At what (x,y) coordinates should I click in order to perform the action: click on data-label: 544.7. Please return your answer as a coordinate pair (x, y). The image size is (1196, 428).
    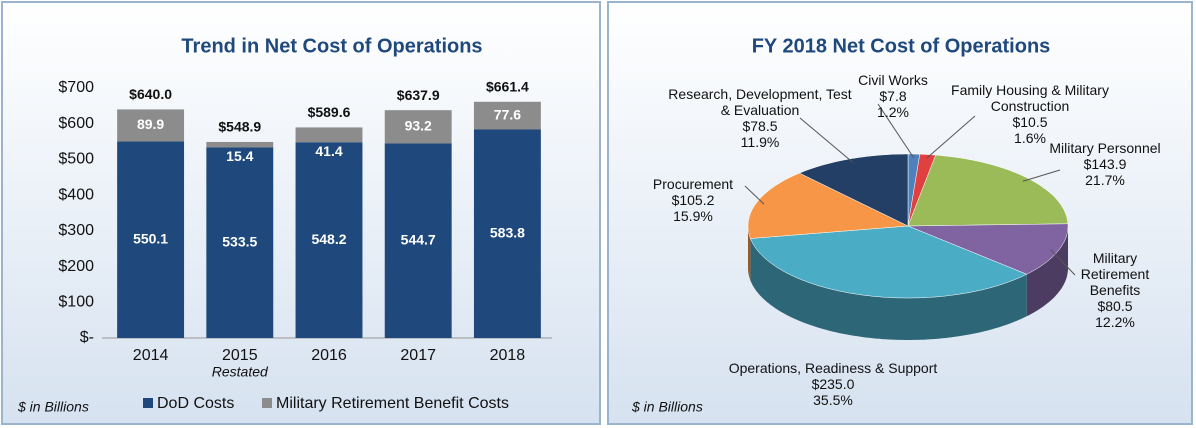
    Looking at the image, I should click on (418, 239).